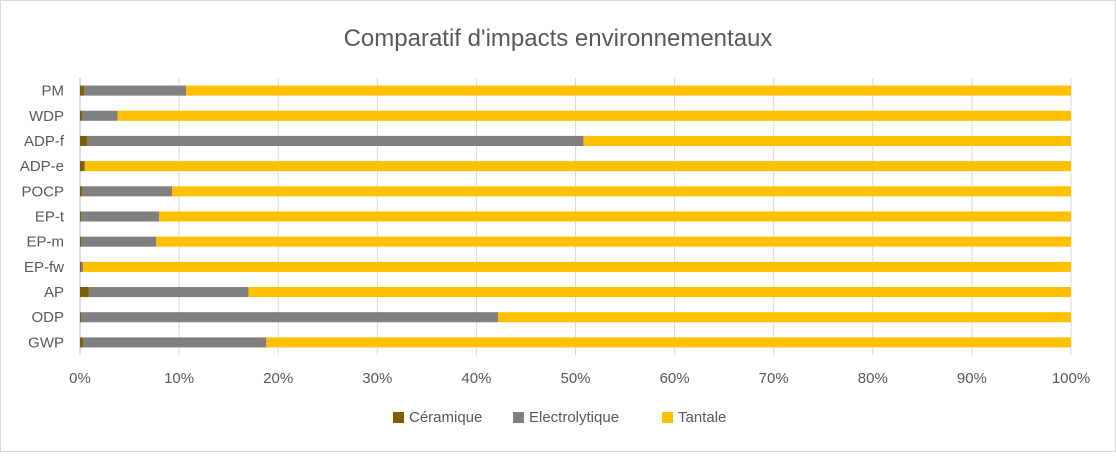 The image size is (1116, 456). I want to click on bar-ap-ceramique, so click(84, 292).